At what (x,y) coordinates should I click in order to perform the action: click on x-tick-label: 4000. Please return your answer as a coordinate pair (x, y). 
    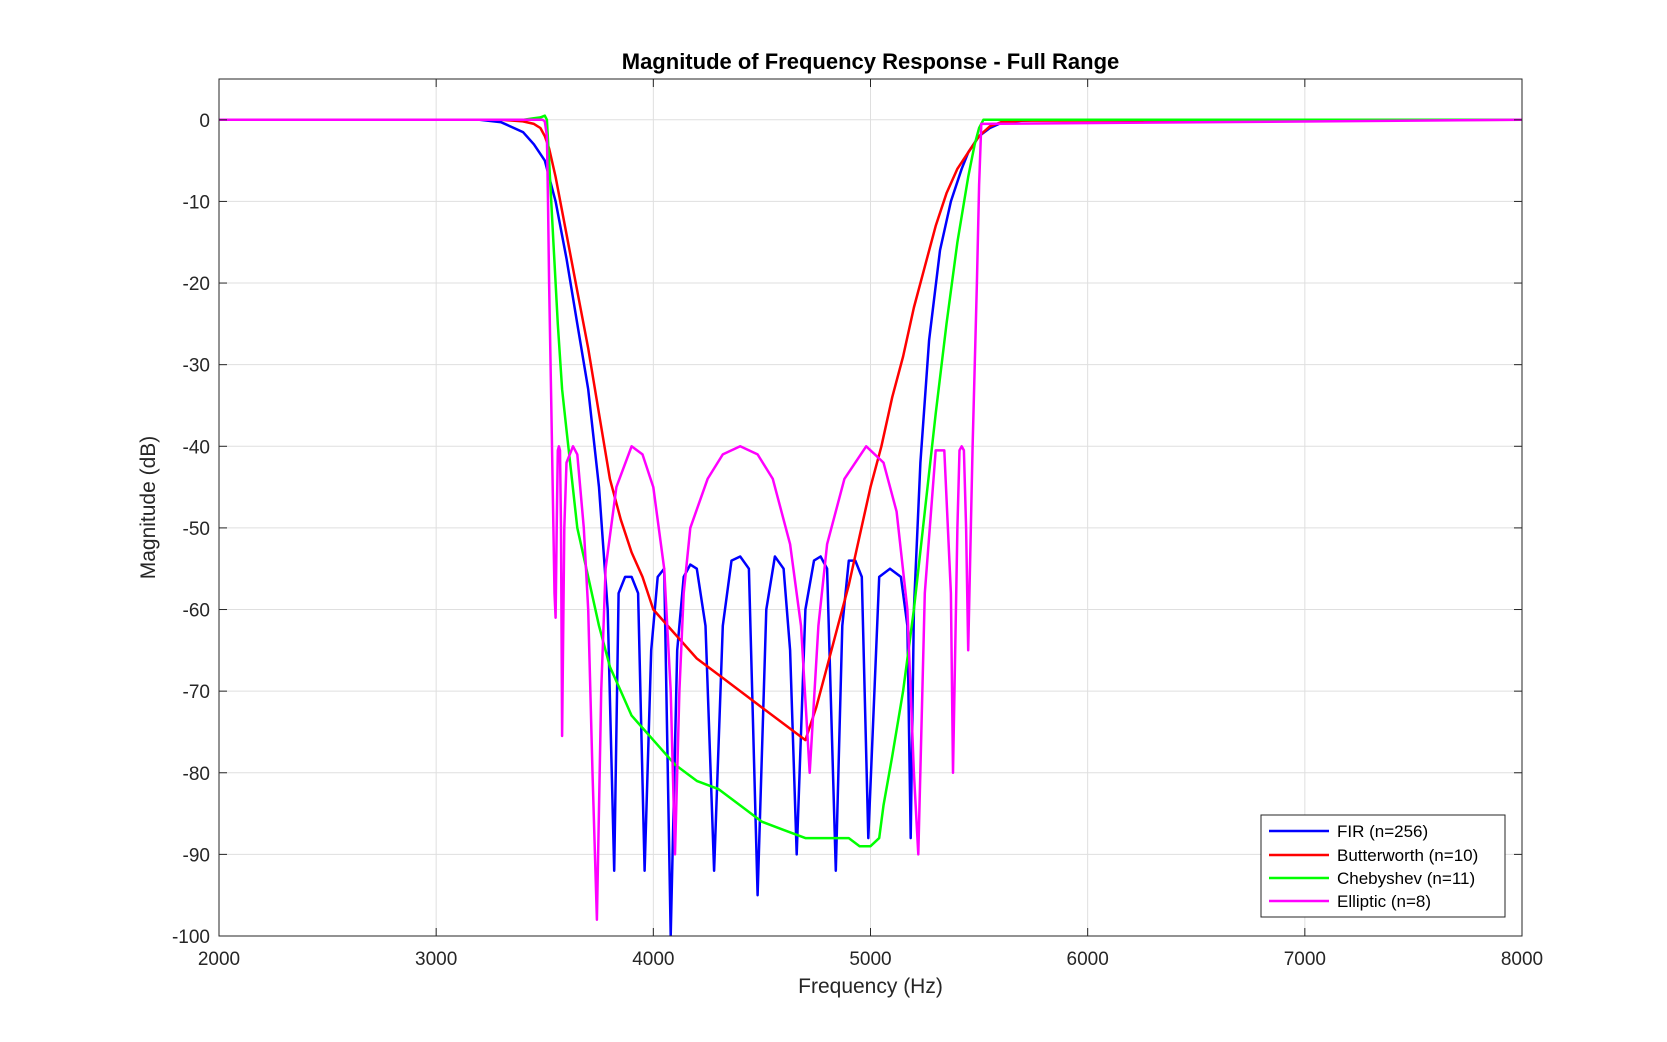
    Looking at the image, I should click on (653, 959).